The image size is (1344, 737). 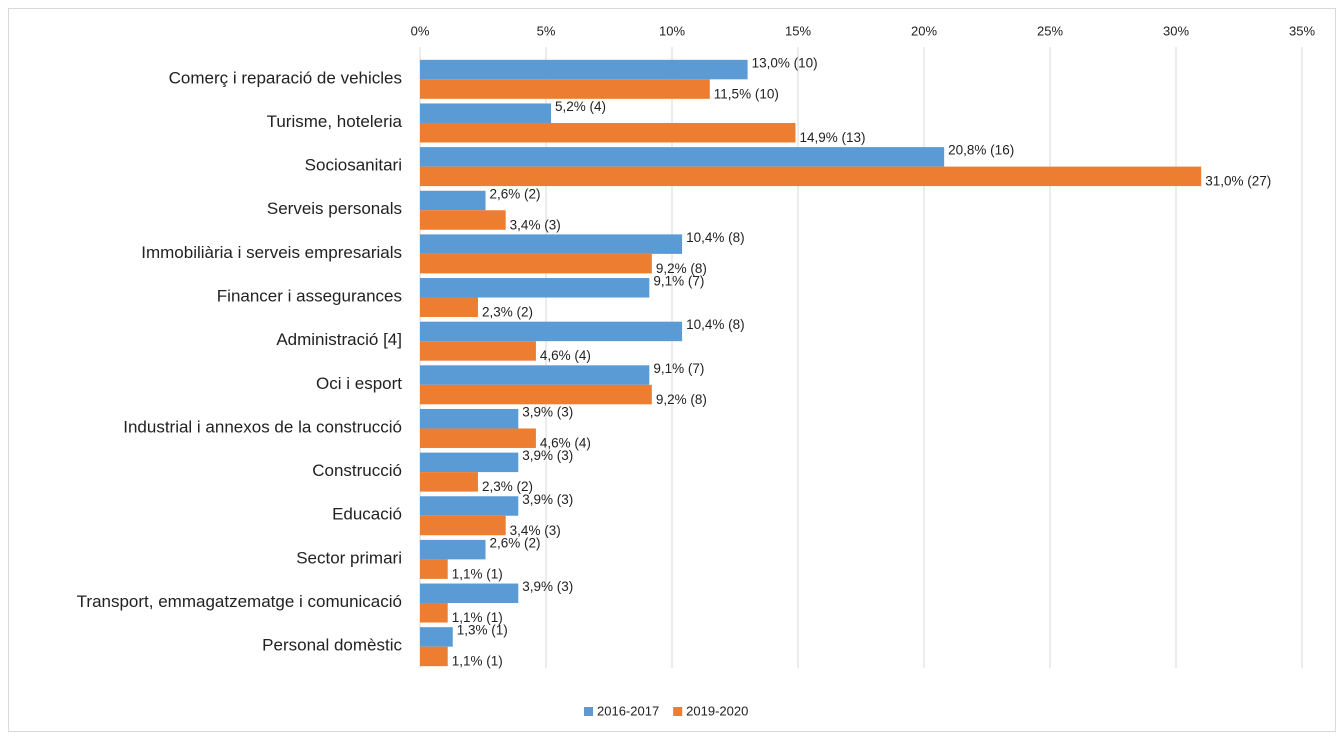 What do you see at coordinates (359, 383) in the screenshot?
I see `category-label: Oci i esport` at bounding box center [359, 383].